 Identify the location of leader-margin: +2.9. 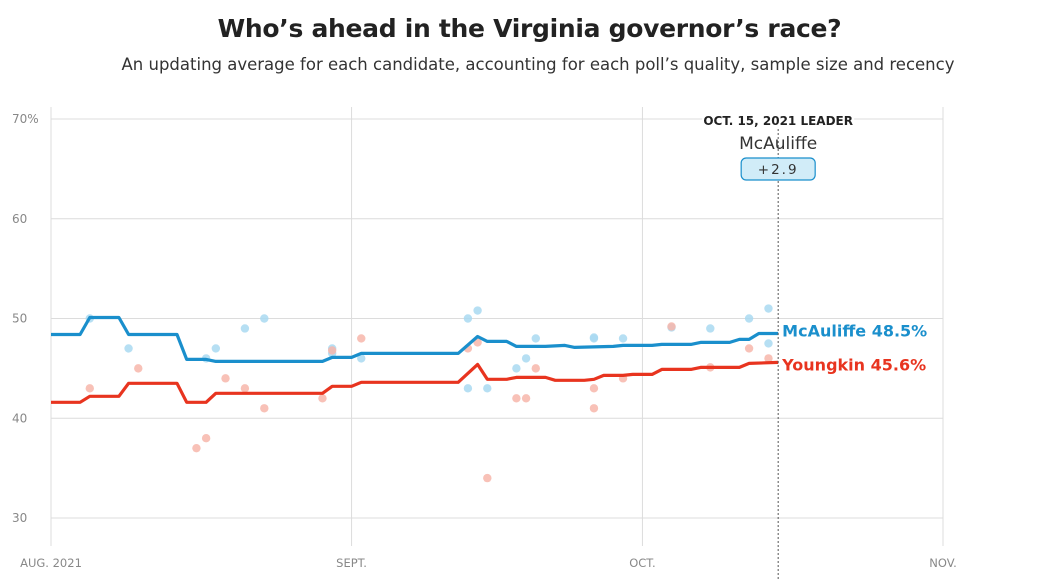
(778, 170).